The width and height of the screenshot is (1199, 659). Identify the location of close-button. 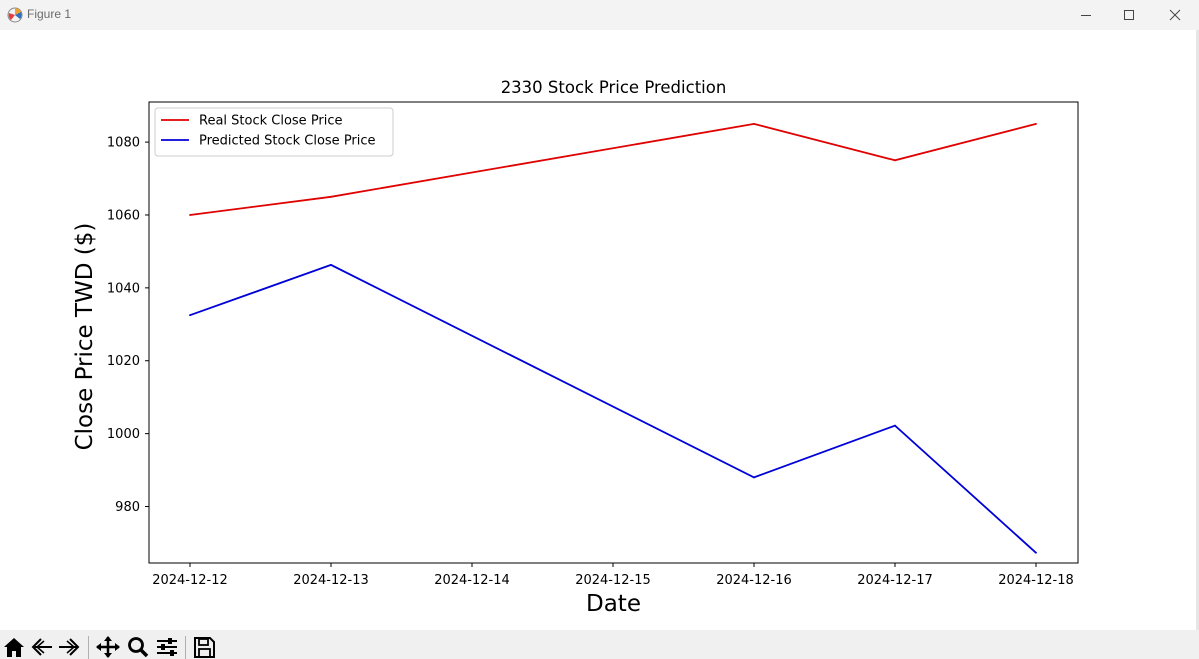
(1175, 15).